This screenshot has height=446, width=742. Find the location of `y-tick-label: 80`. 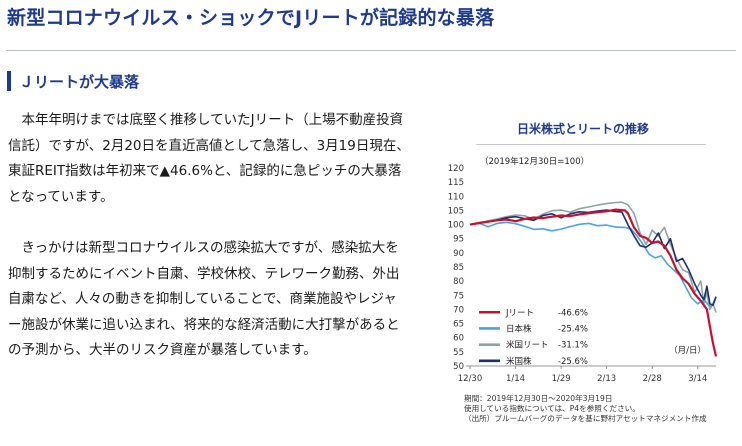

y-tick-label: 80 is located at coordinates (458, 282).